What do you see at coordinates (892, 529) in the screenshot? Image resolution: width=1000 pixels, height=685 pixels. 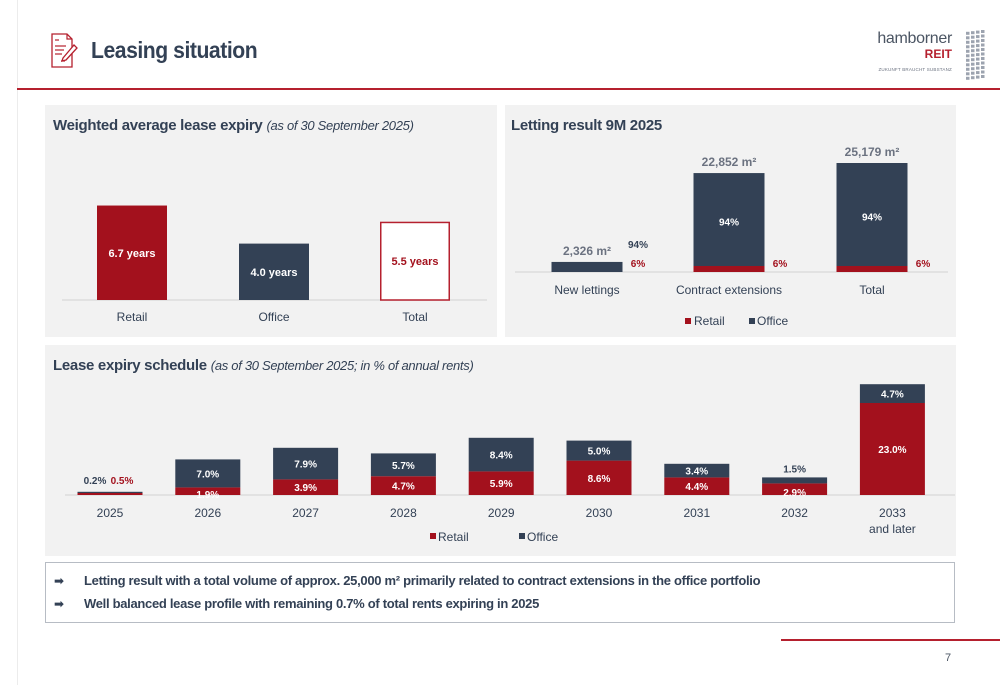 I see `x-tick-label: and later` at bounding box center [892, 529].